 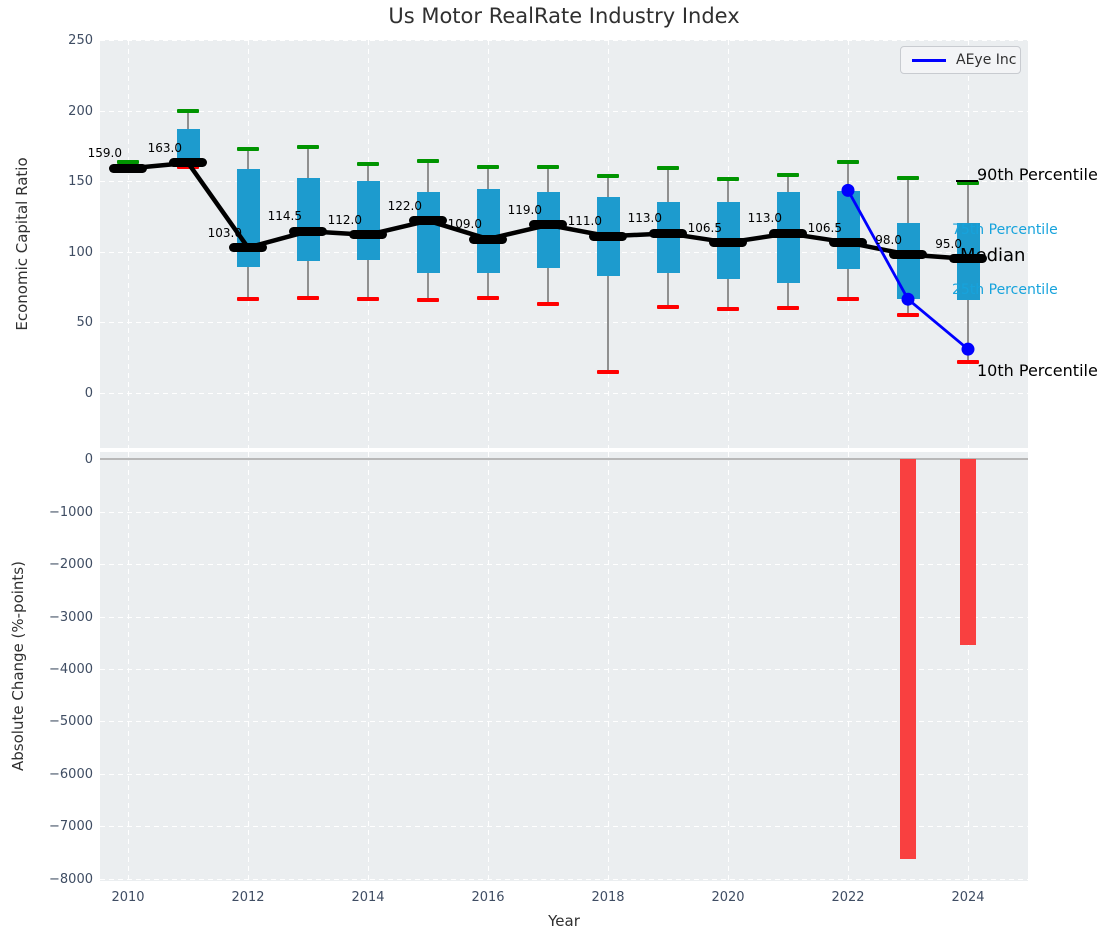 What do you see at coordinates (848, 897) in the screenshot?
I see `x-tick-label: 2022` at bounding box center [848, 897].